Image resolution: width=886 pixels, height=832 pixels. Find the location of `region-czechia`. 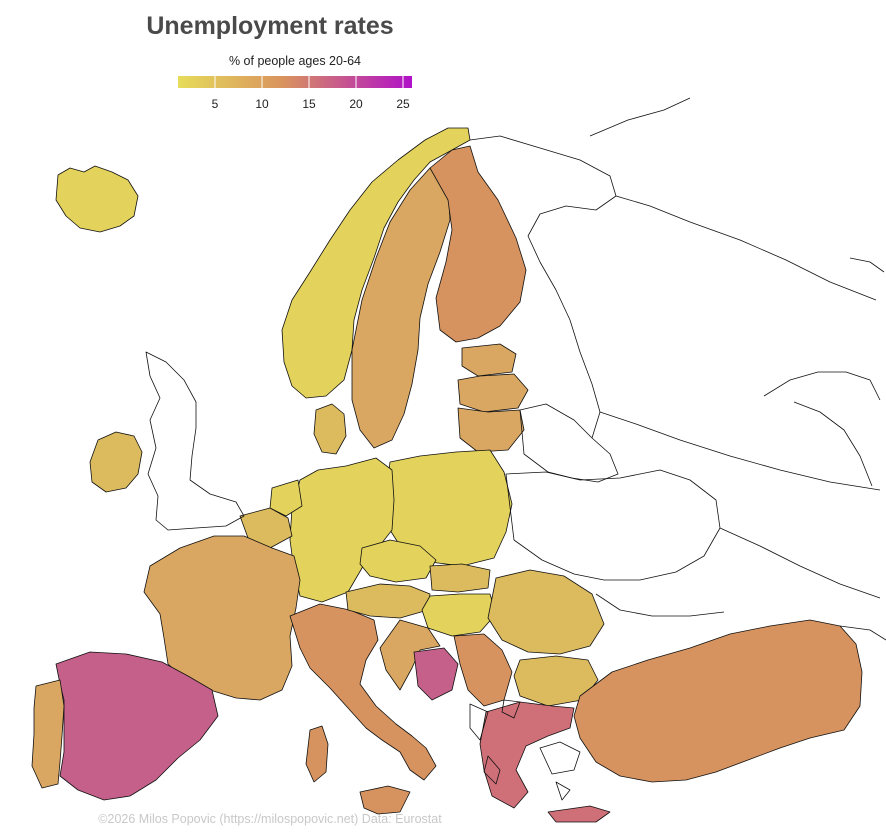

region-czechia is located at coordinates (398, 561).